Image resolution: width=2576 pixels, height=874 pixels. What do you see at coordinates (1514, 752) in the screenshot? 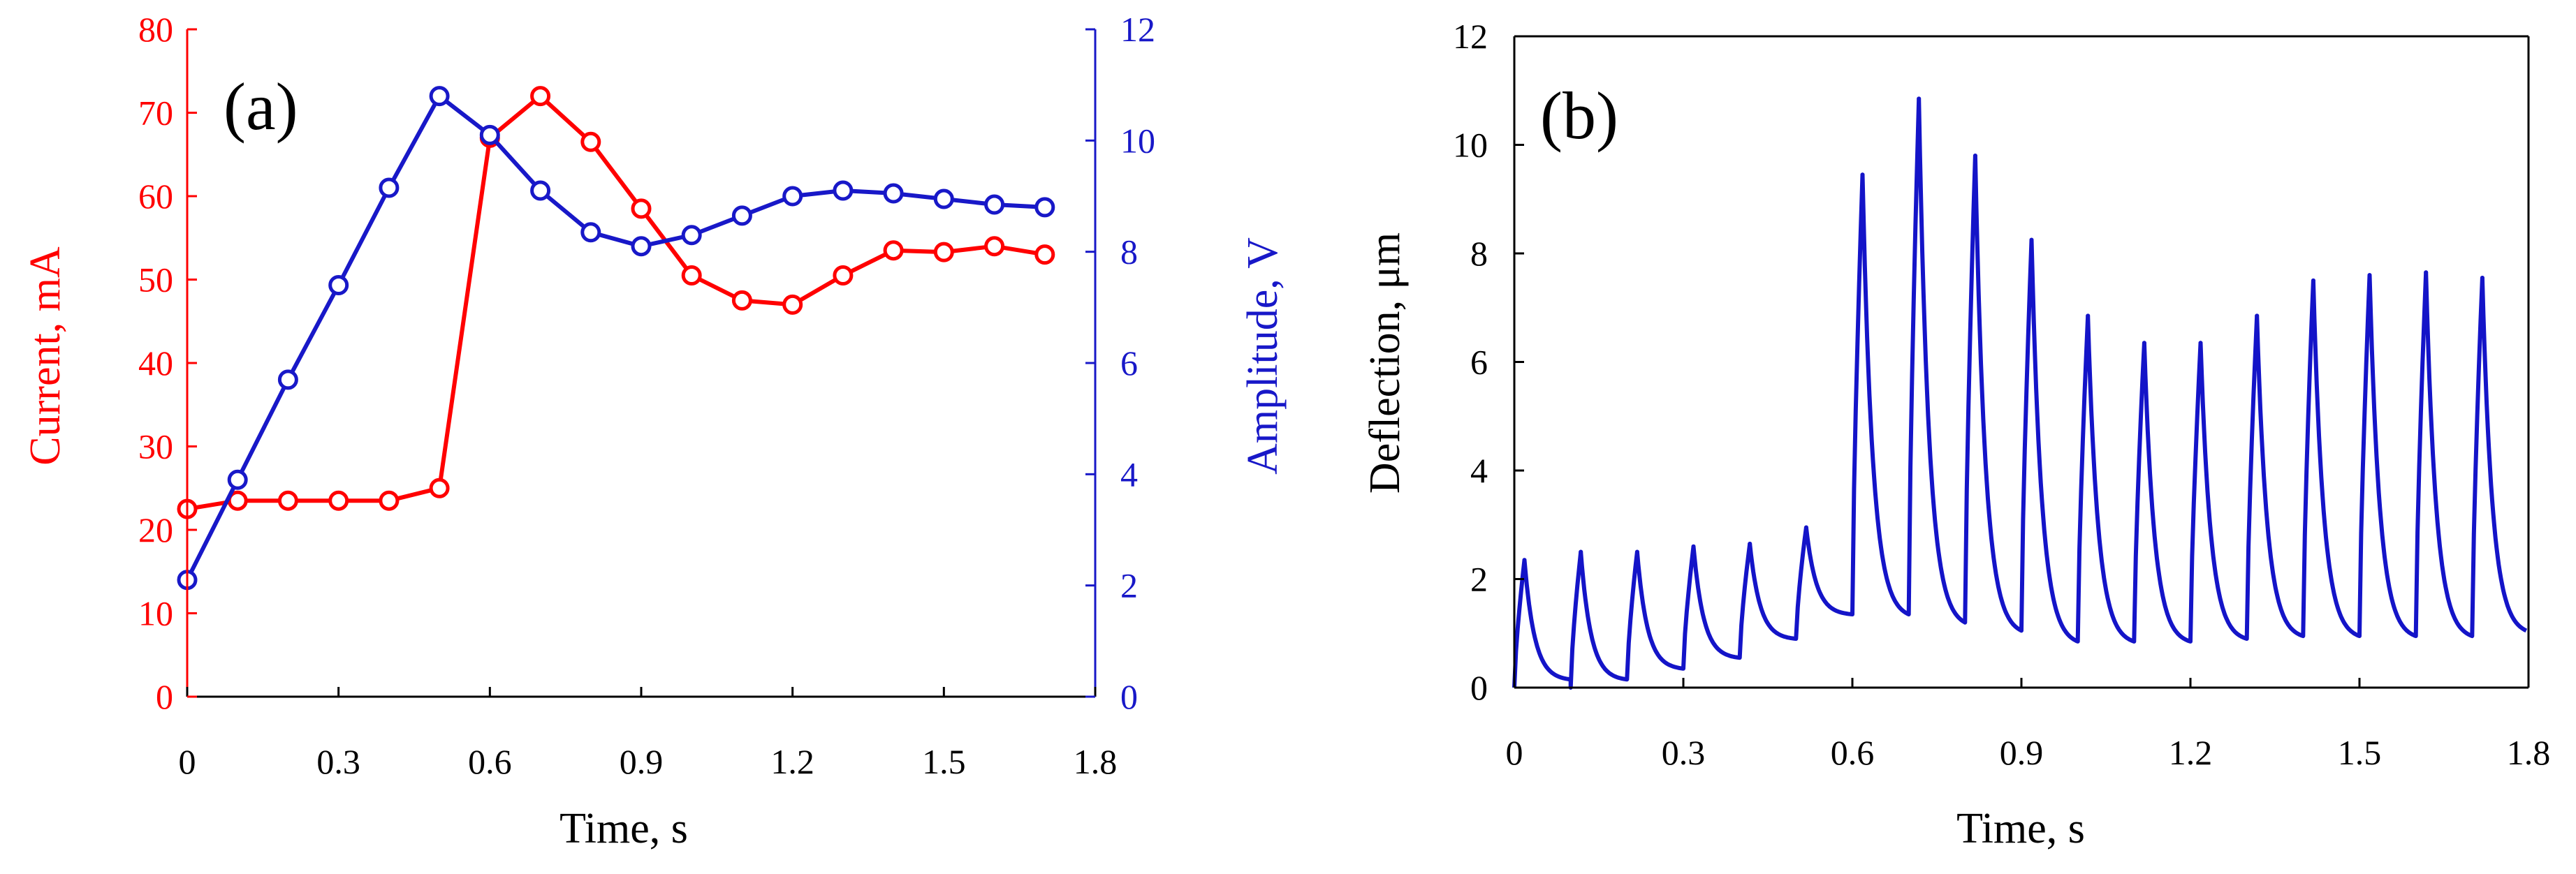
I see `panel-b-x-tick-label: 0` at bounding box center [1514, 752].